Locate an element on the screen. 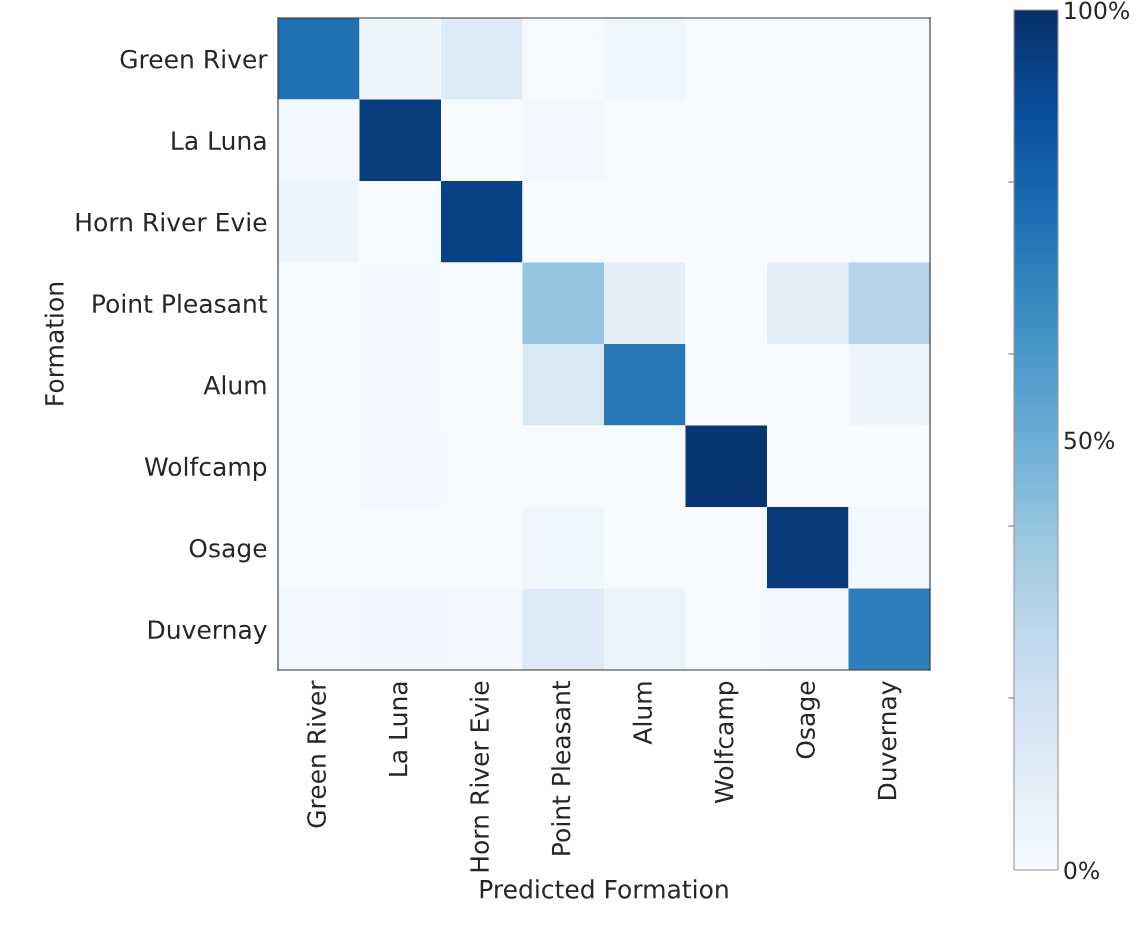 The width and height of the screenshot is (1136, 943). x-axis-title: Predicted Formation is located at coordinates (604, 889).